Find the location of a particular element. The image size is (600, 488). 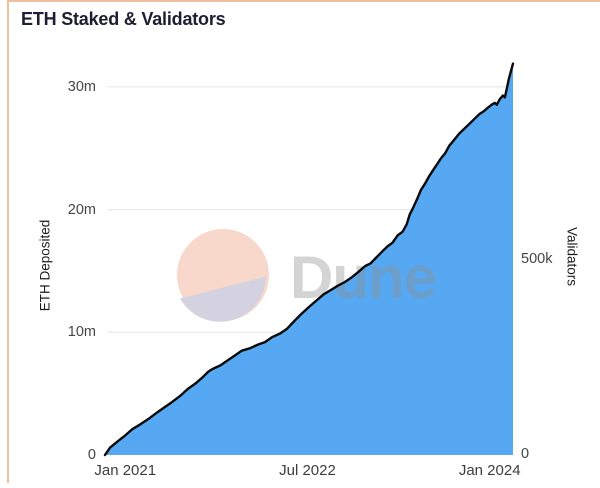

card-border-top is located at coordinates (303, 1).